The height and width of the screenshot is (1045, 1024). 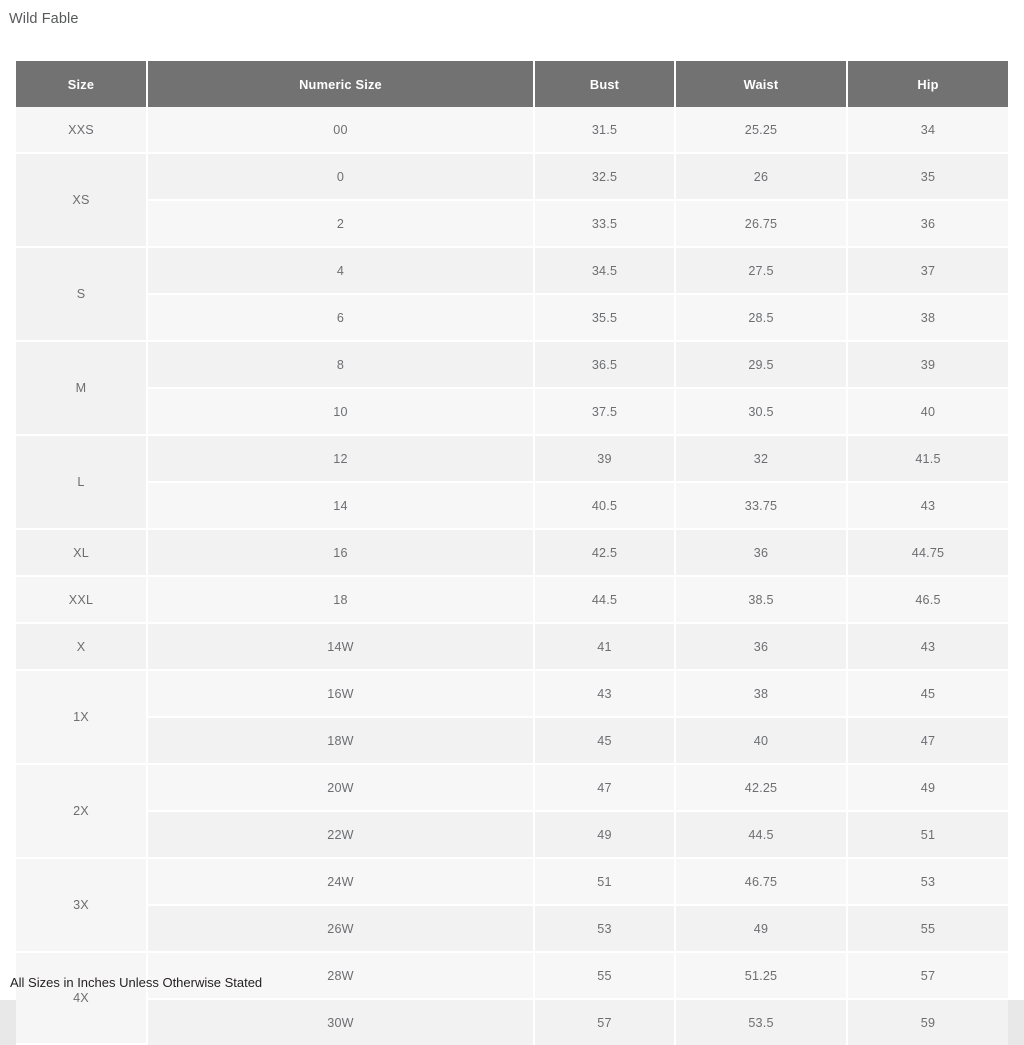 What do you see at coordinates (928, 1022) in the screenshot?
I see `cell-hip: 59` at bounding box center [928, 1022].